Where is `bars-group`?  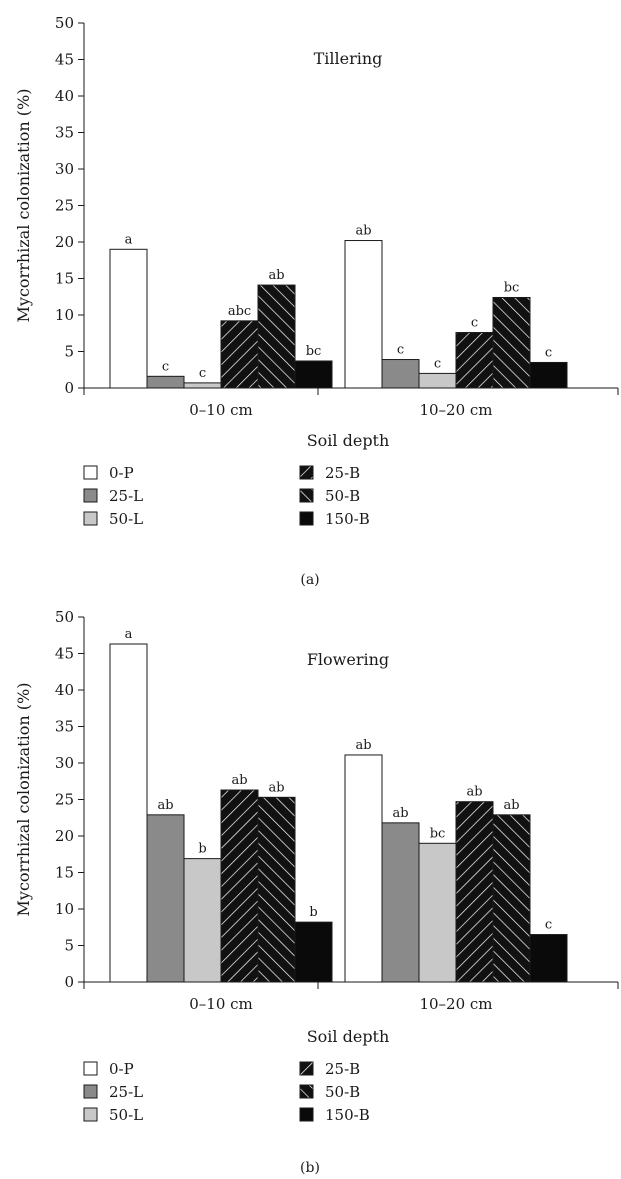
bars-group is located at coordinates (338, 314).